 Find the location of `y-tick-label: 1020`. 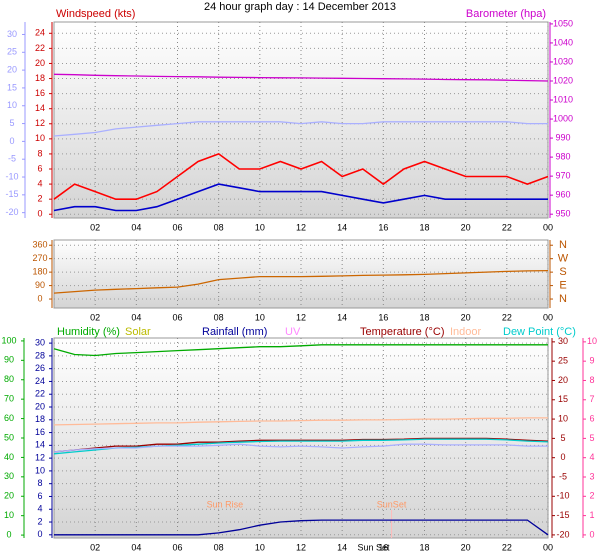

y-tick-label: 1020 is located at coordinates (563, 80).